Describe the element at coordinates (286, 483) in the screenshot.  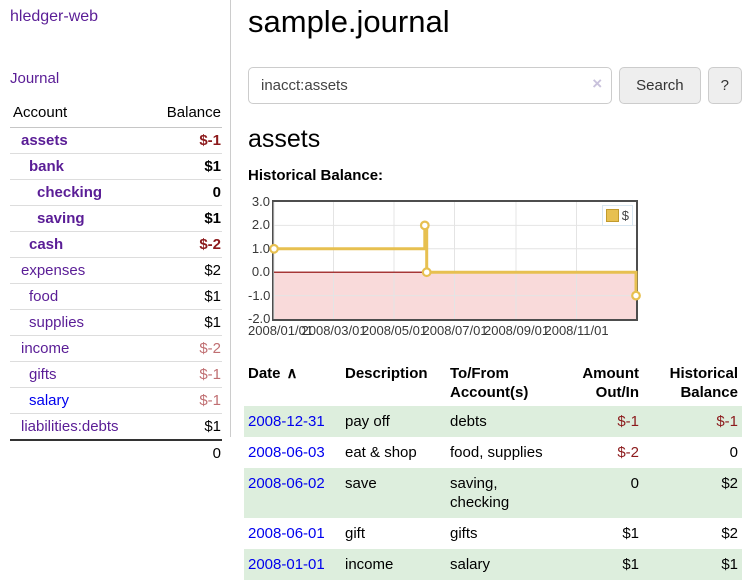
I see `transaction-date-link: 2008-06-02` at that location.